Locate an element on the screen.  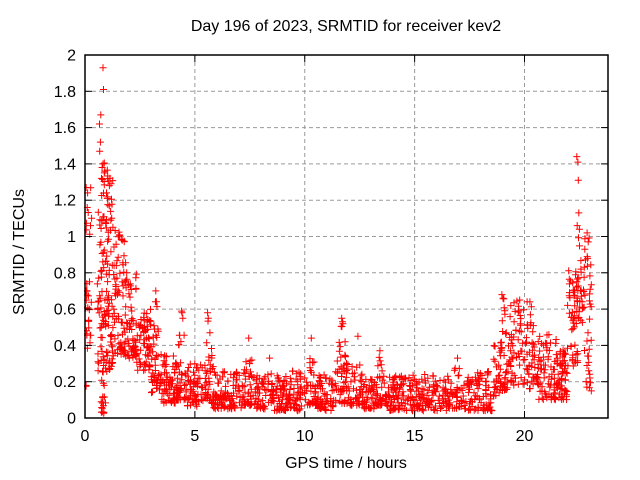
y-tick-label: 0.6 is located at coordinates (65, 310).